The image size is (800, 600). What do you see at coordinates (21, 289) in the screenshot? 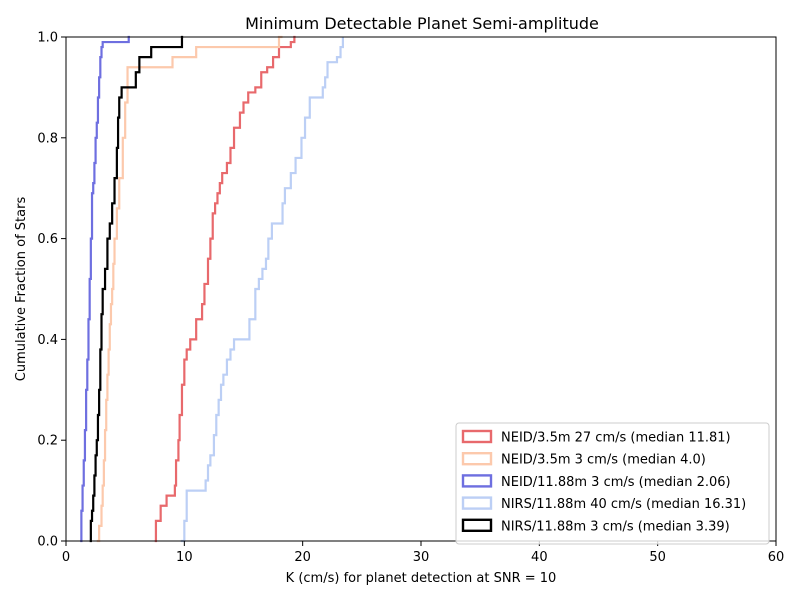
I see `y-axis-label: Cumulative Fraction of Stars` at bounding box center [21, 289].